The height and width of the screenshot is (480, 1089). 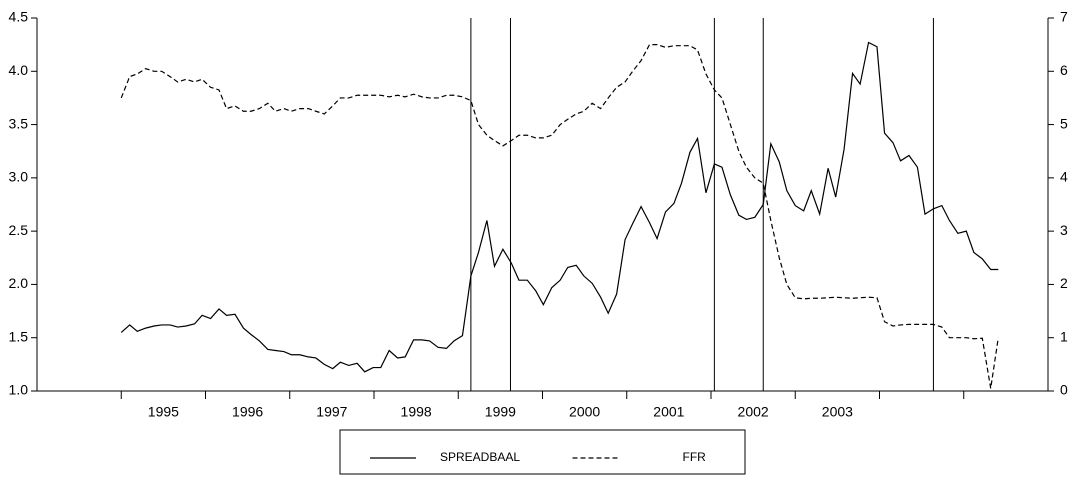 What do you see at coordinates (247, 412) in the screenshot?
I see `x-tick-label: 1996` at bounding box center [247, 412].